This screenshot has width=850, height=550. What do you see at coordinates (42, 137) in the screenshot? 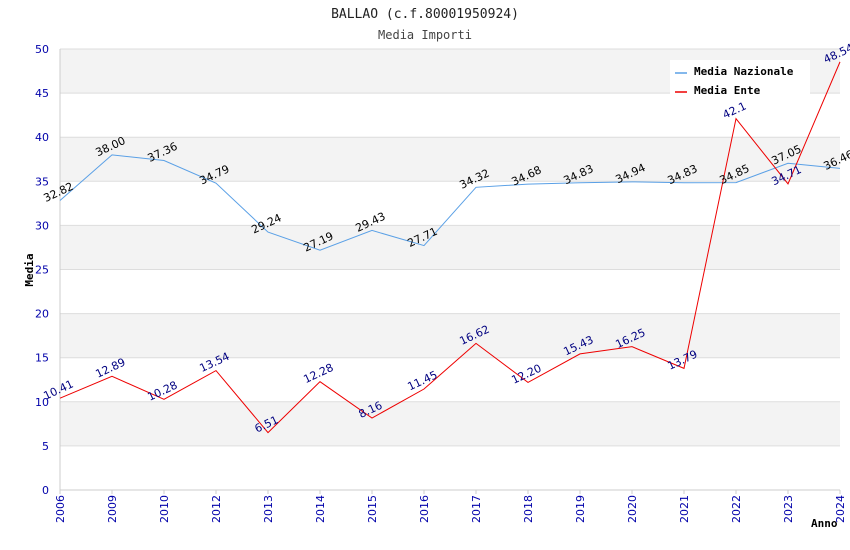
I see `y-tick-label: 40` at bounding box center [42, 137].